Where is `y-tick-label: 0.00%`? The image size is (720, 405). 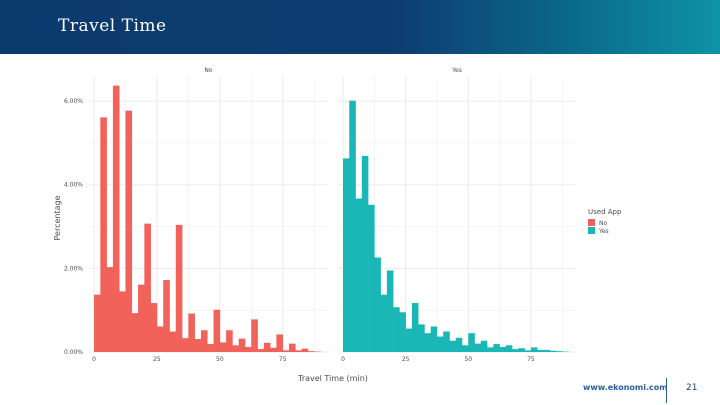
y-tick-label: 0.00% is located at coordinates (73, 352).